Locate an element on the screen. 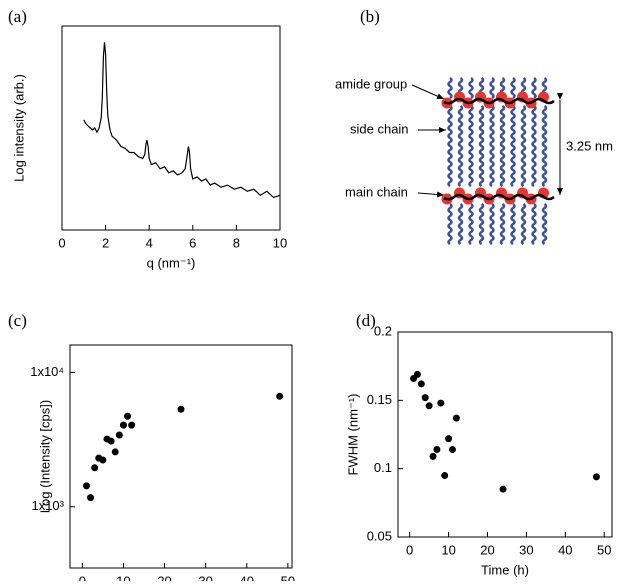 The image size is (633, 586). dimension-label: 3.25 nm is located at coordinates (589, 145).